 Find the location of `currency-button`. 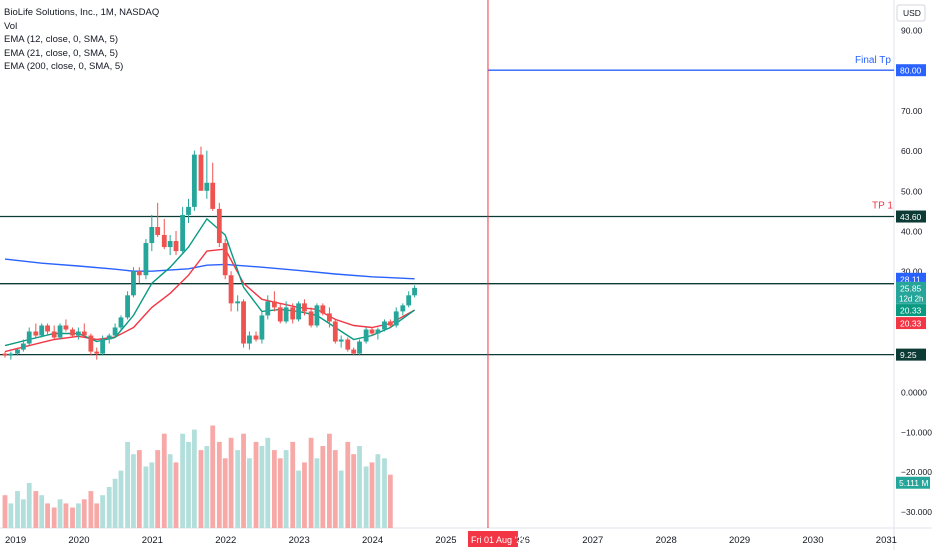

currency-button is located at coordinates (911, 13).